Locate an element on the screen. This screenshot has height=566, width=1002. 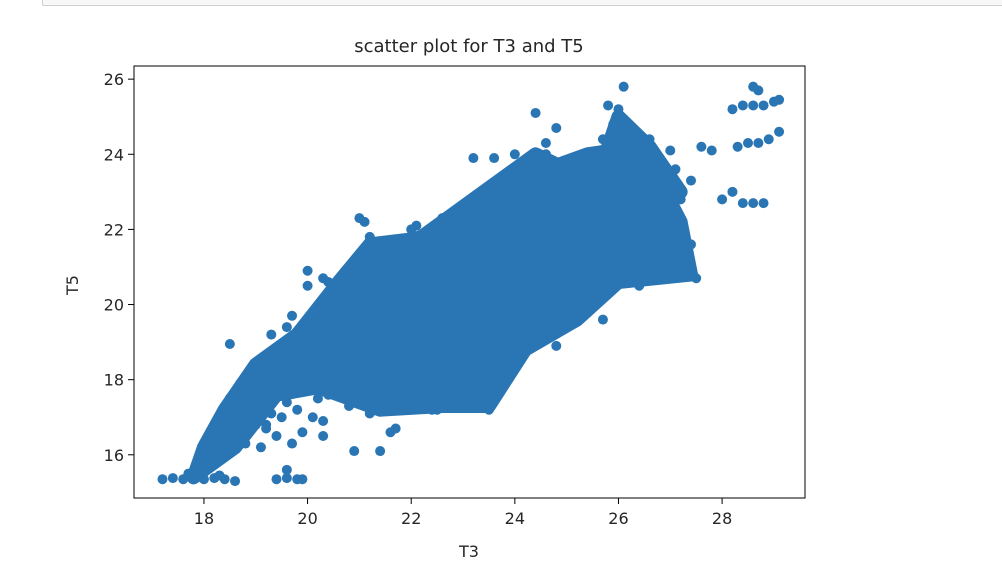
x-tick-label: 18 is located at coordinates (204, 518).